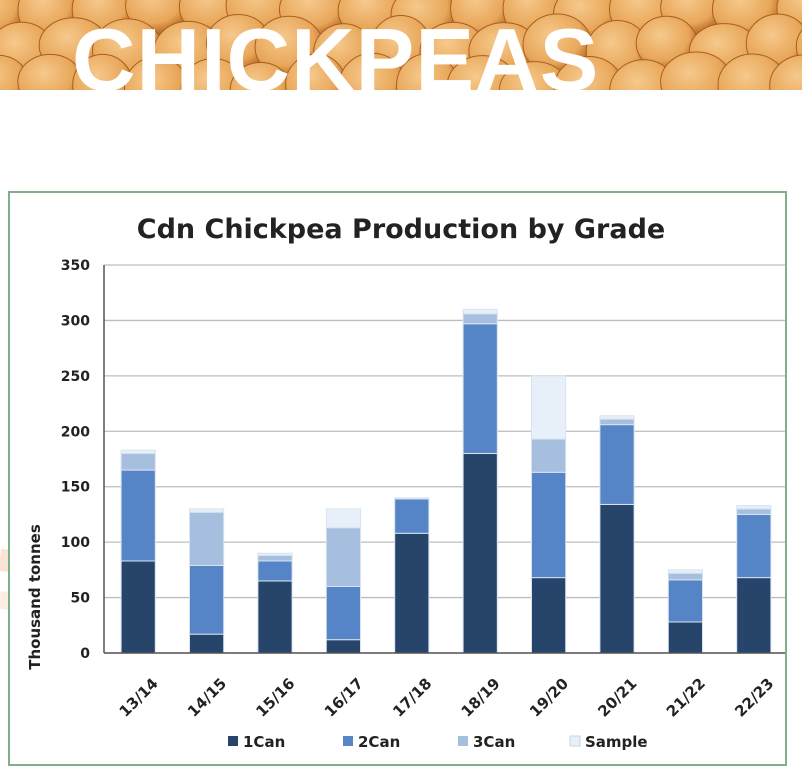 This screenshot has height=776, width=802. What do you see at coordinates (75, 543) in the screenshot?
I see `y-tick-label: 100` at bounding box center [75, 543].